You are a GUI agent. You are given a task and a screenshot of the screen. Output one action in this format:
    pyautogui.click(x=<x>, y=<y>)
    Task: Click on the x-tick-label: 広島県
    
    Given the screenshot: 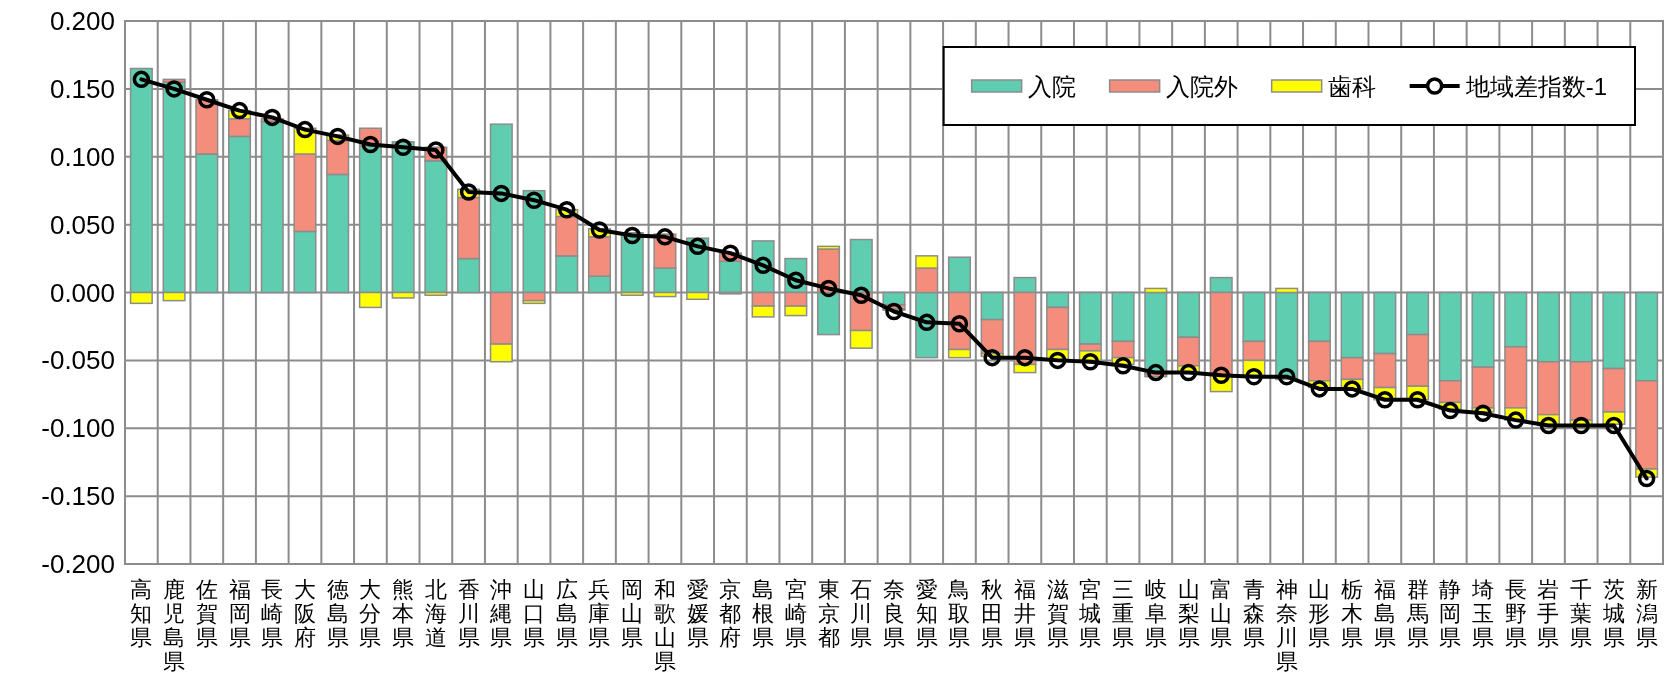 What is the action you would take?
    pyautogui.click(x=566, y=613)
    